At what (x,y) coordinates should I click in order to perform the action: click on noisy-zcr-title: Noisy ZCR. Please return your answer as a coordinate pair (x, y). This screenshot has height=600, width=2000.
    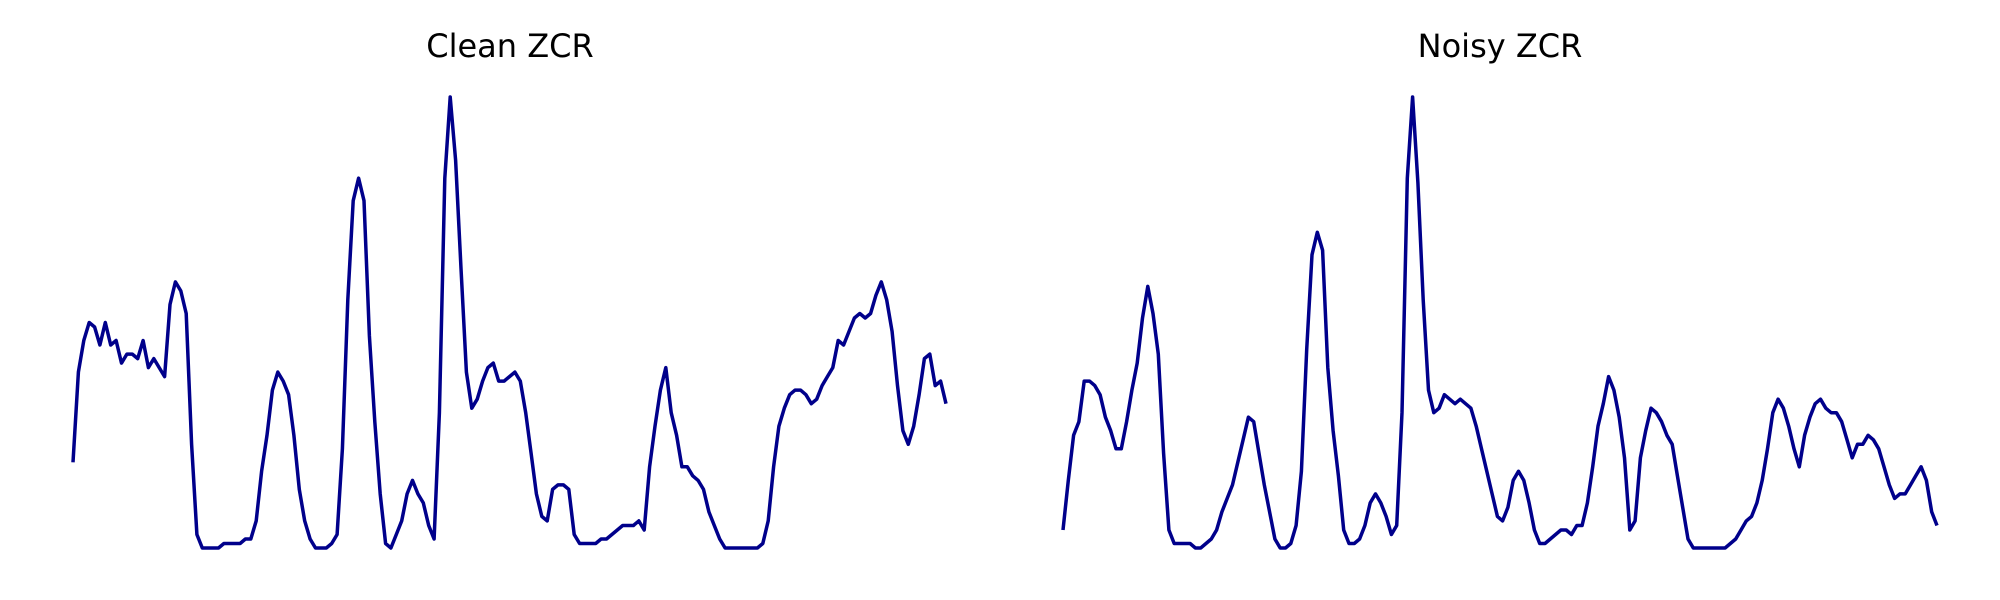
    Looking at the image, I should click on (1500, 46).